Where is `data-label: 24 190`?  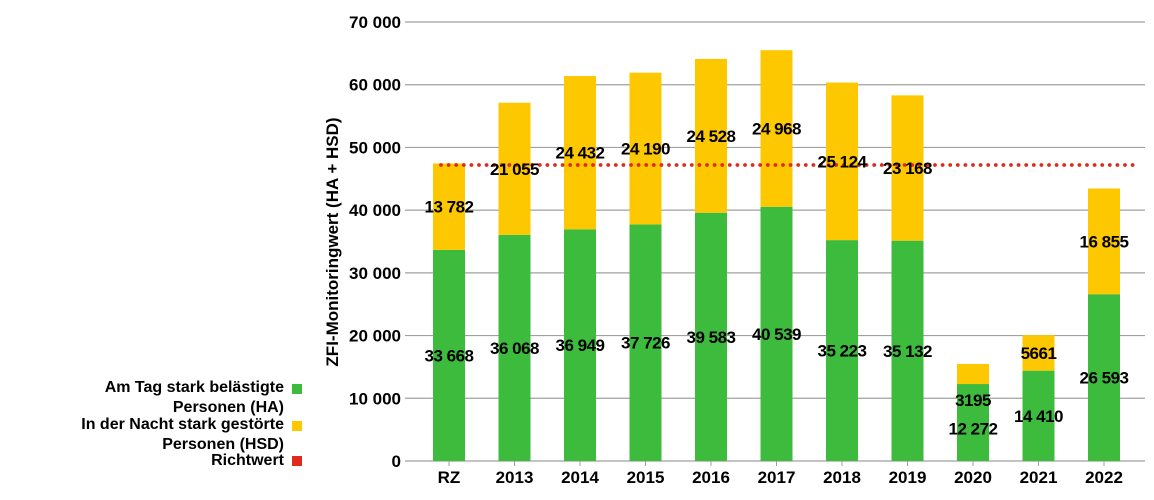
data-label: 24 190 is located at coordinates (645, 149).